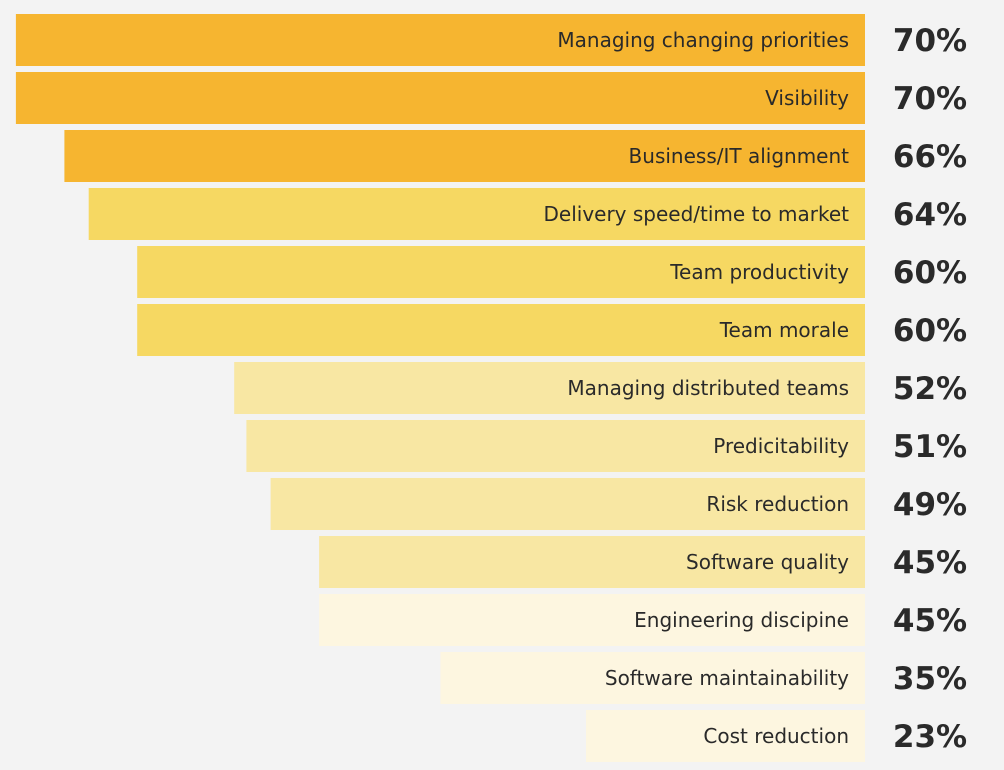 This screenshot has width=1004, height=770. What do you see at coordinates (697, 214) in the screenshot?
I see `bar-category-label: Delivery speed/time to market` at bounding box center [697, 214].